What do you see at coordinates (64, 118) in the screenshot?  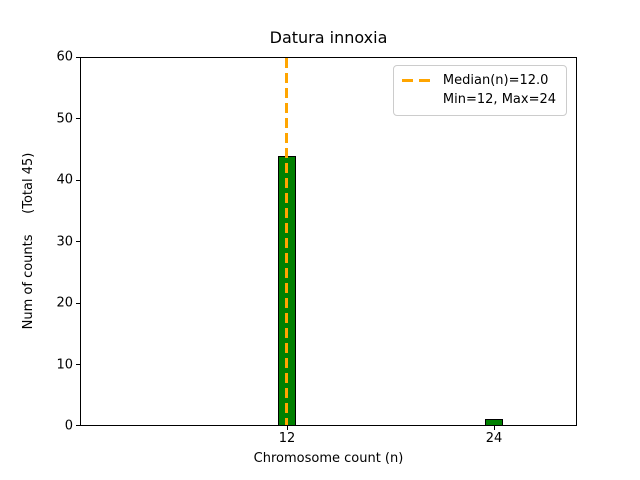 I see `ytick-label-50: 50` at bounding box center [64, 118].